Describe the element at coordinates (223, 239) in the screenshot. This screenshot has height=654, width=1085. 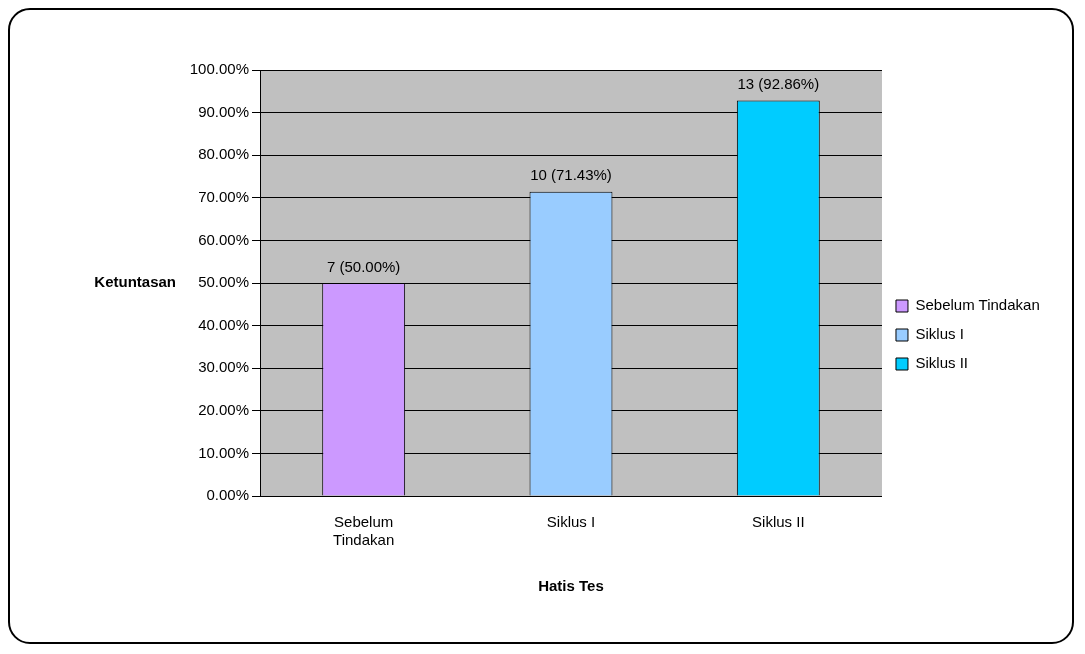
I see `y-tick-label: 60.00%` at that location.